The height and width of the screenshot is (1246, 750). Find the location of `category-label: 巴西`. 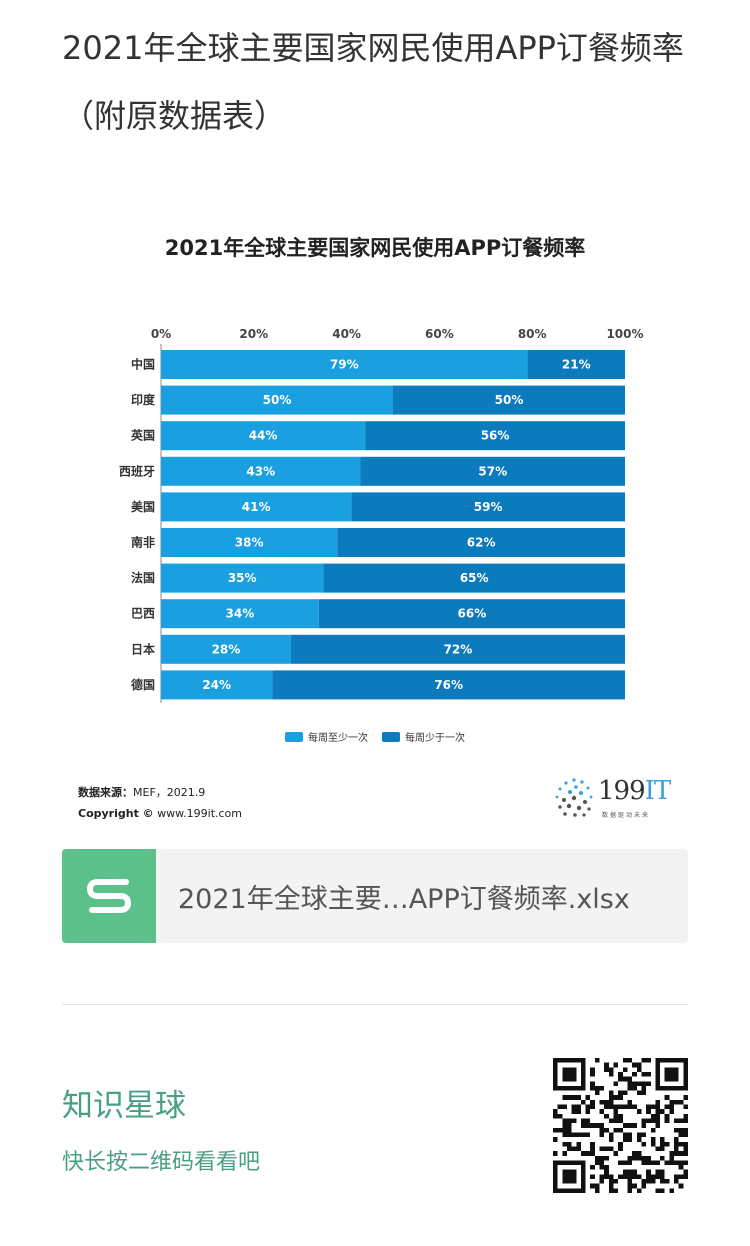

category-label: 巴西 is located at coordinates (143, 614).